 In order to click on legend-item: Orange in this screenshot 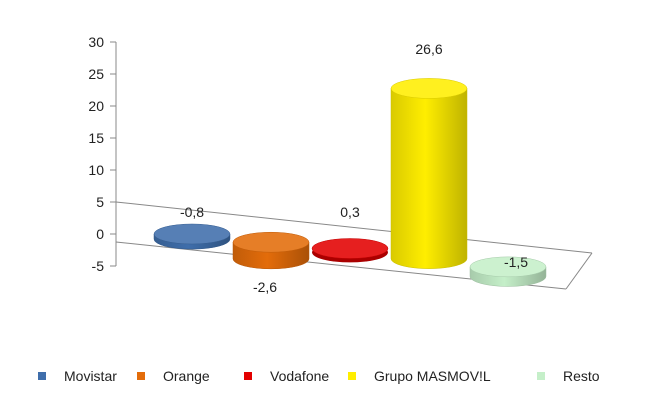, I will do `click(173, 376)`.